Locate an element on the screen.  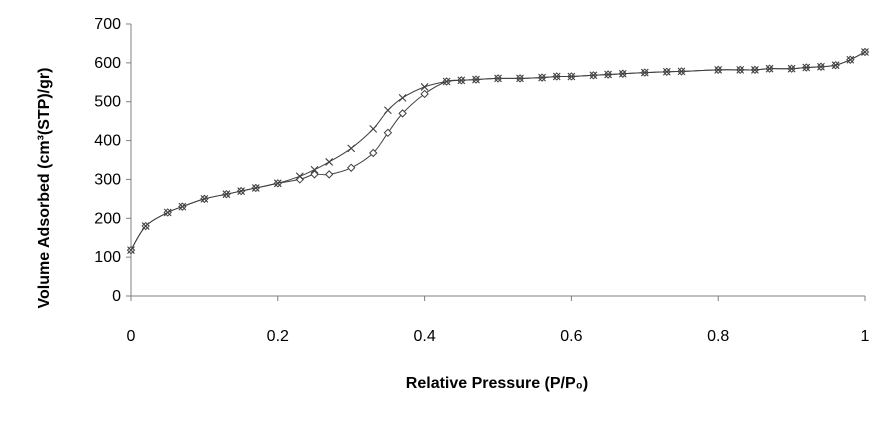
y-axis-title: Volume Adsorbed (cm³(STP)/gr) is located at coordinates (44, 188).